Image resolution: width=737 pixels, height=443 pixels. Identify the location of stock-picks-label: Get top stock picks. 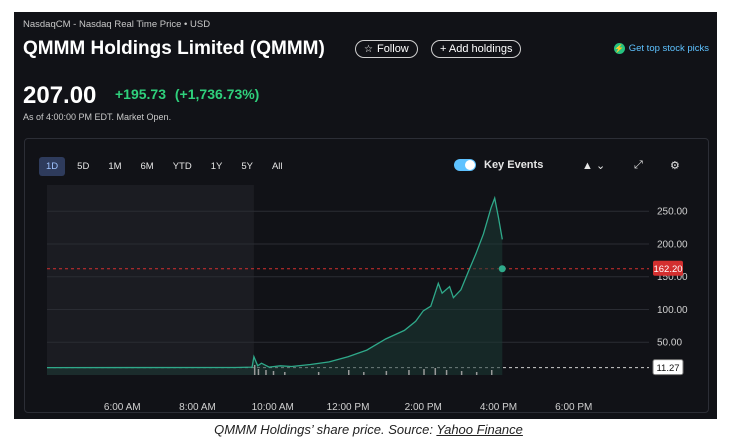
(668, 48).